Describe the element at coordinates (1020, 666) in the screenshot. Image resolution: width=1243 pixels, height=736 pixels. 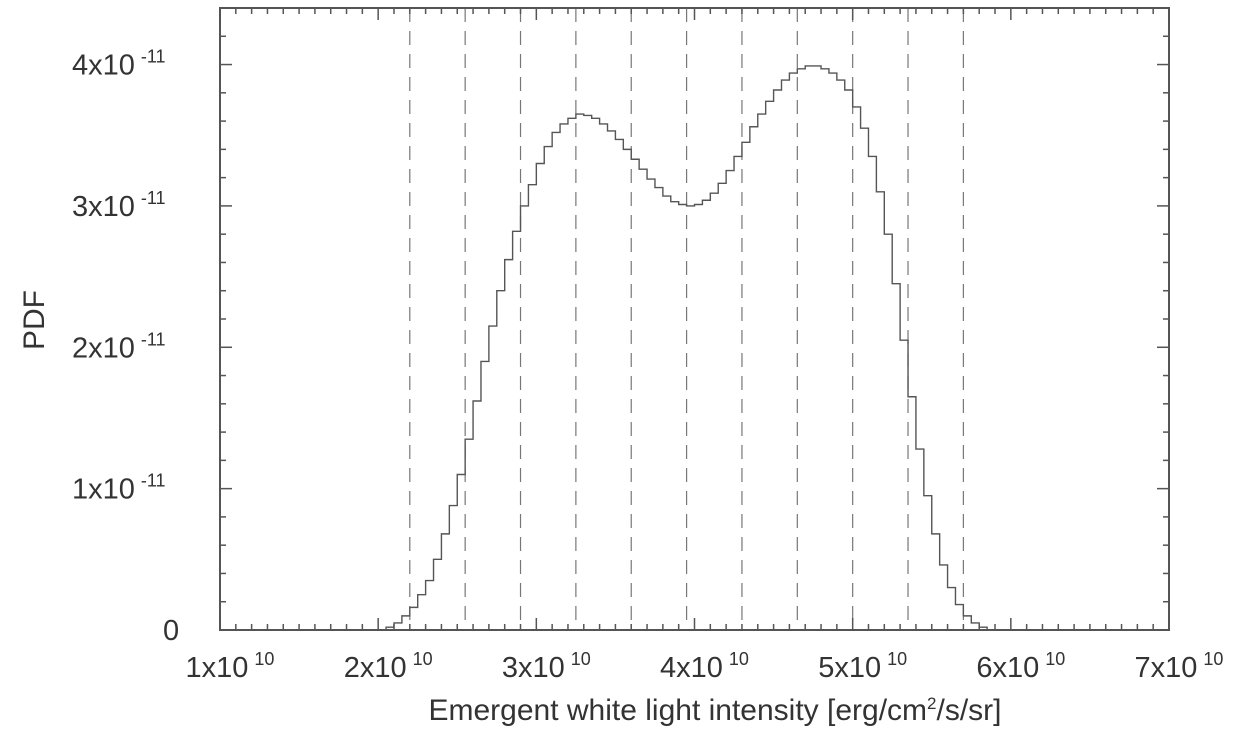
I see `x-tick-label-5: 6x10 10` at that location.